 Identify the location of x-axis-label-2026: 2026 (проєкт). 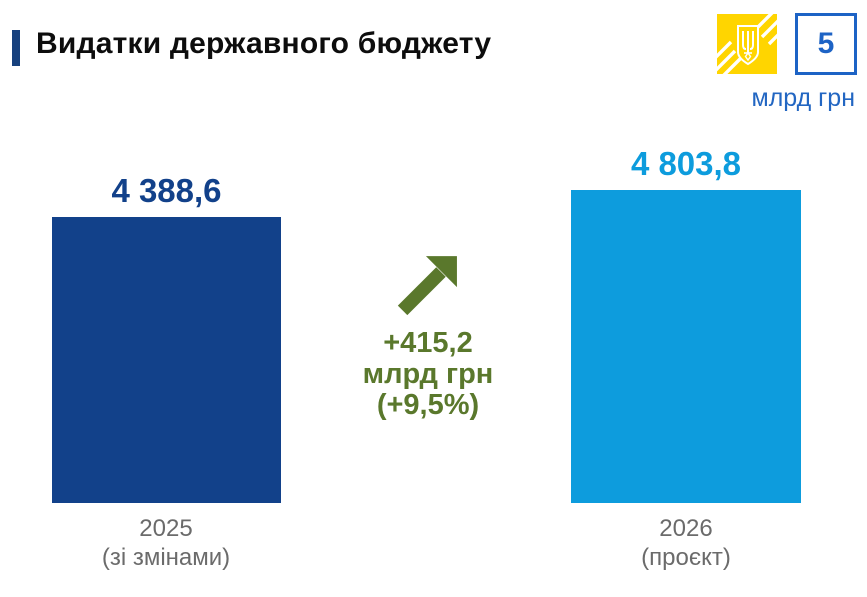
(686, 543).